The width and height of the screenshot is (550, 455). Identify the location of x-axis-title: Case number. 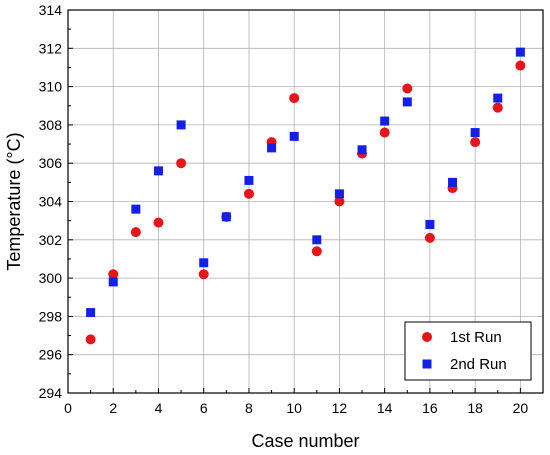
(305, 441).